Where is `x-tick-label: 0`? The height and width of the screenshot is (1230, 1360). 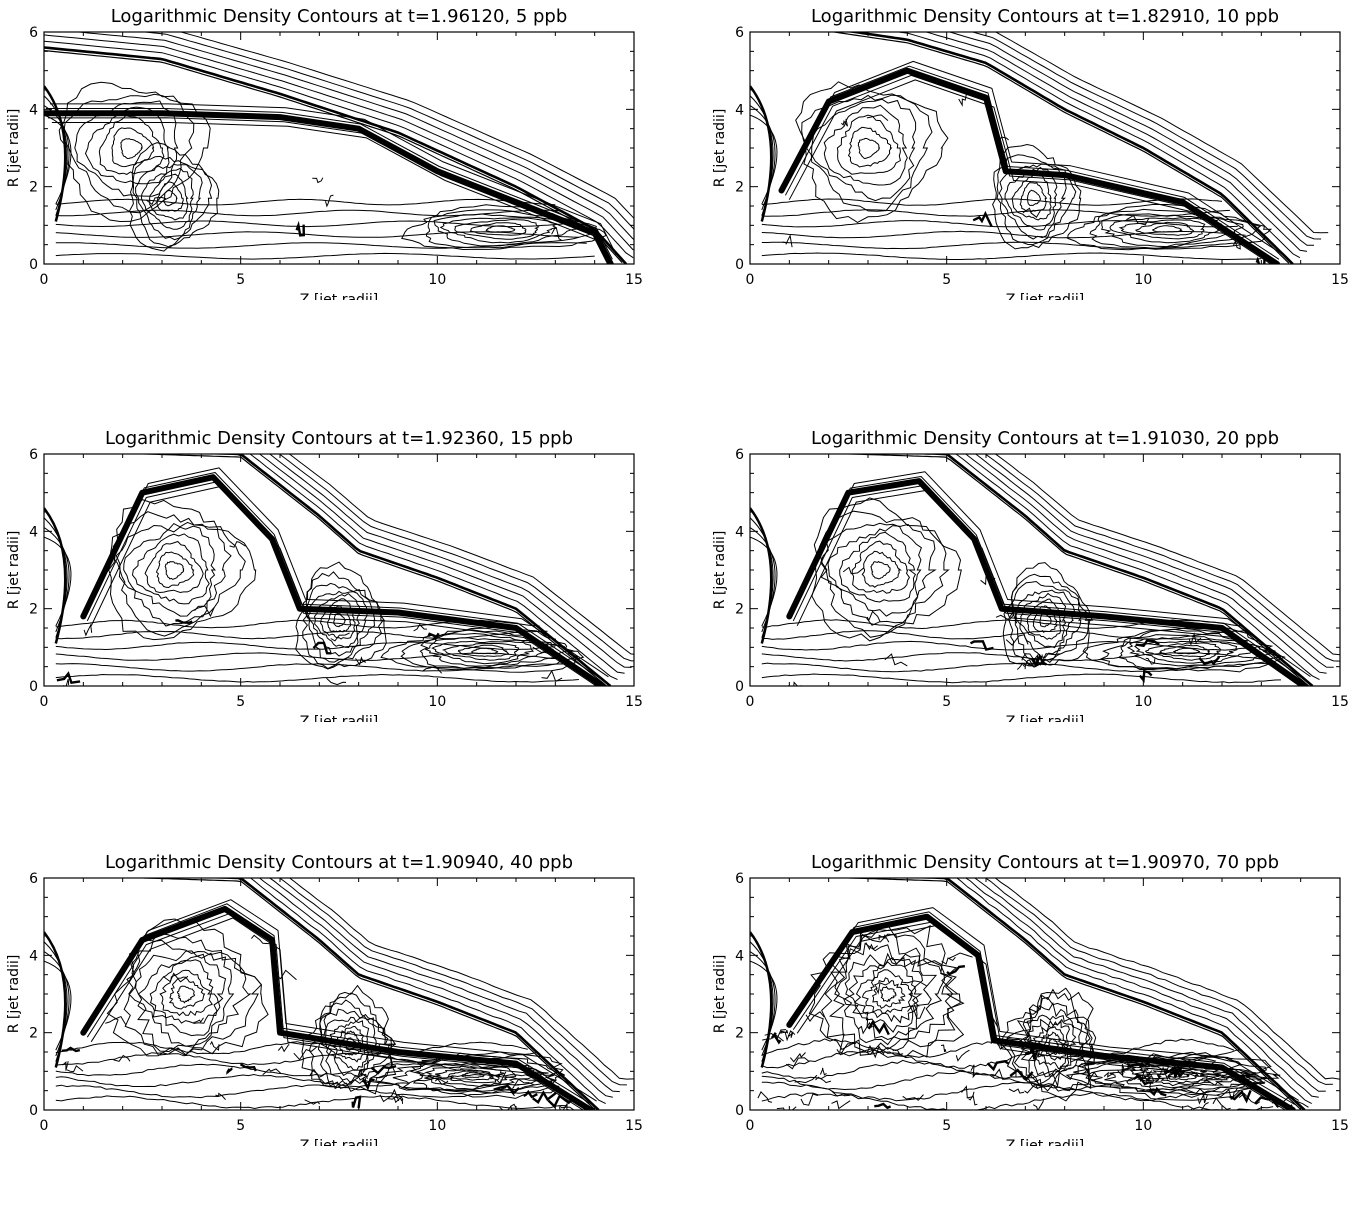 x-tick-label: 0 is located at coordinates (750, 1126).